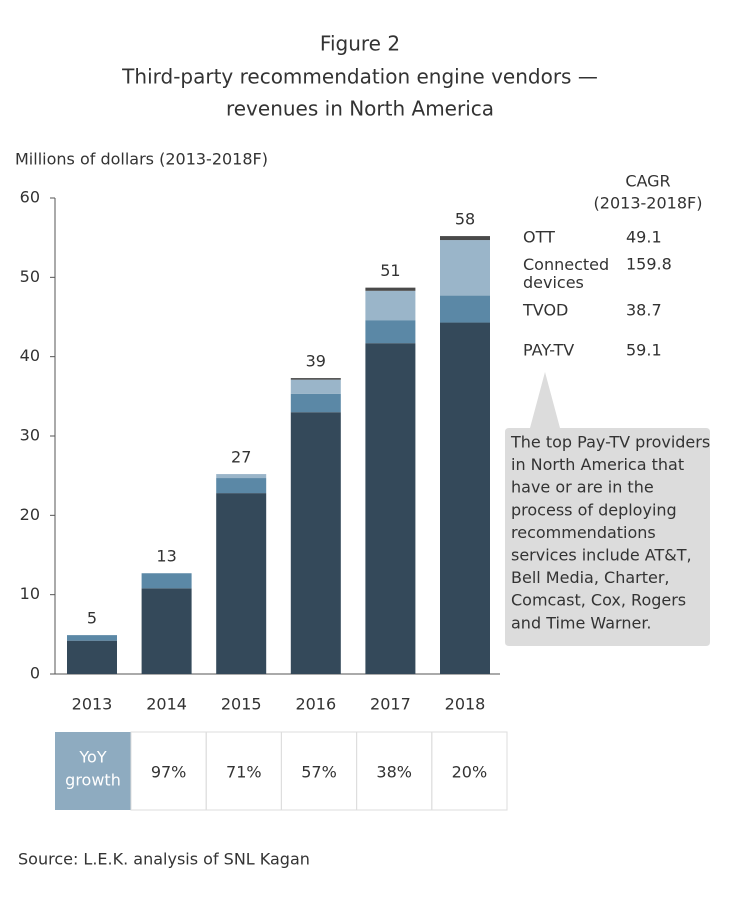 The width and height of the screenshot is (750, 900). Describe the element at coordinates (583, 532) in the screenshot. I see `callout-text: recommendations` at that location.